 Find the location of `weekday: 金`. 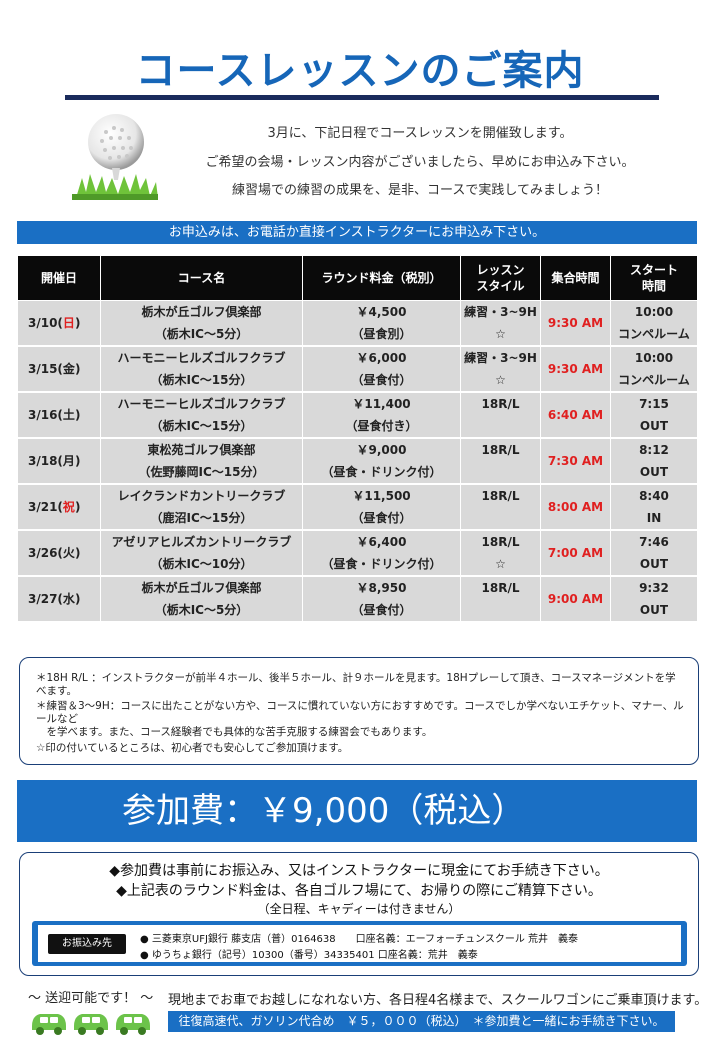

weekday: 金 is located at coordinates (68, 369).